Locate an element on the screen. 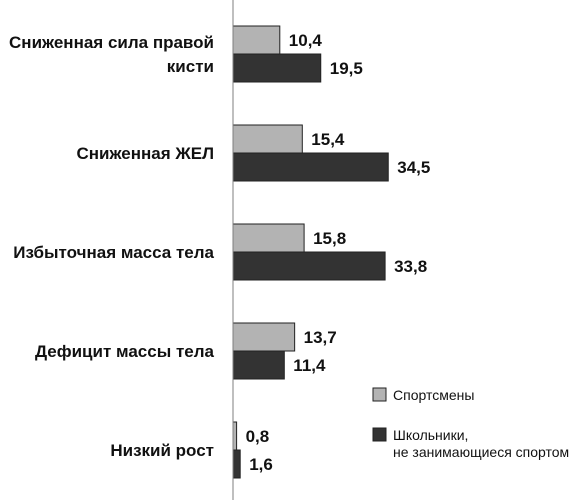 Image resolution: width=588 pixels, height=502 pixels. legend-label-athletes: Спортсмены is located at coordinates (433, 395).